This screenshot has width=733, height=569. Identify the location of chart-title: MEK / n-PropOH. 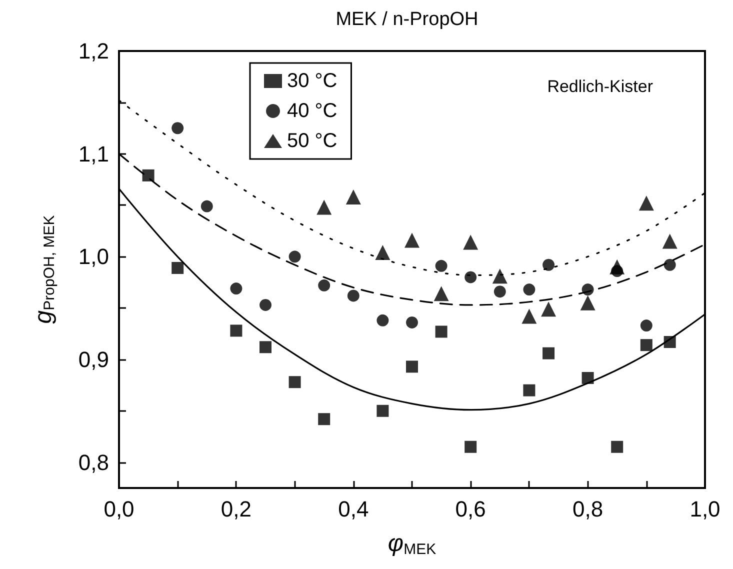
(407, 19).